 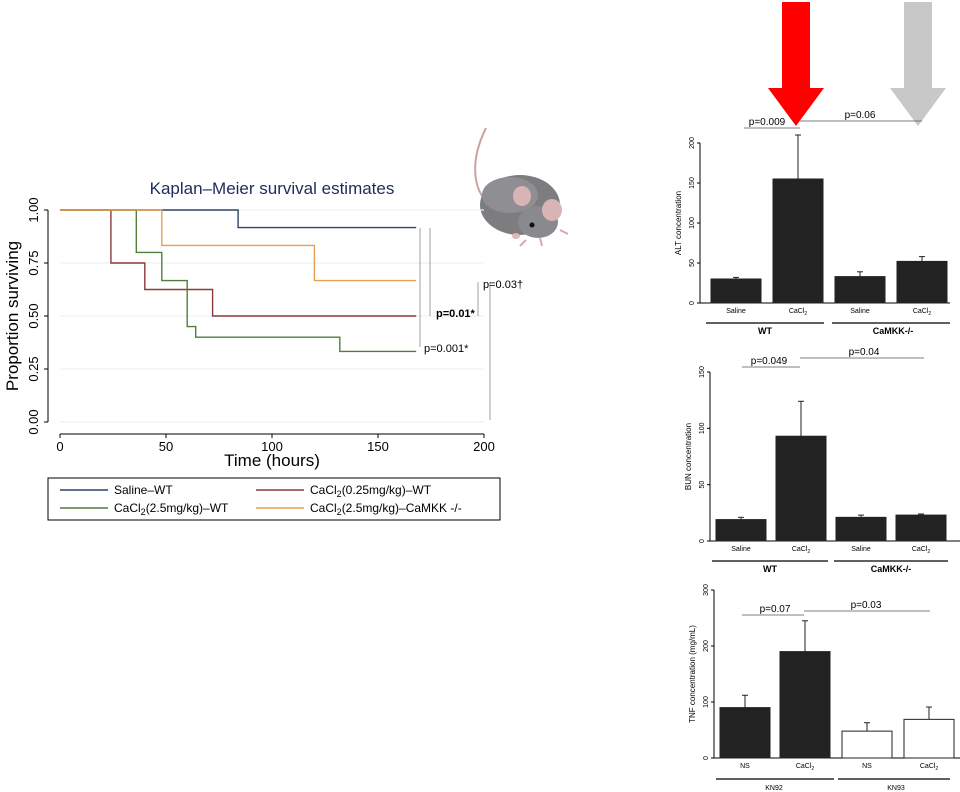 I want to click on chart-title: Kaplan–Meier survival estimates, so click(x=272, y=188).